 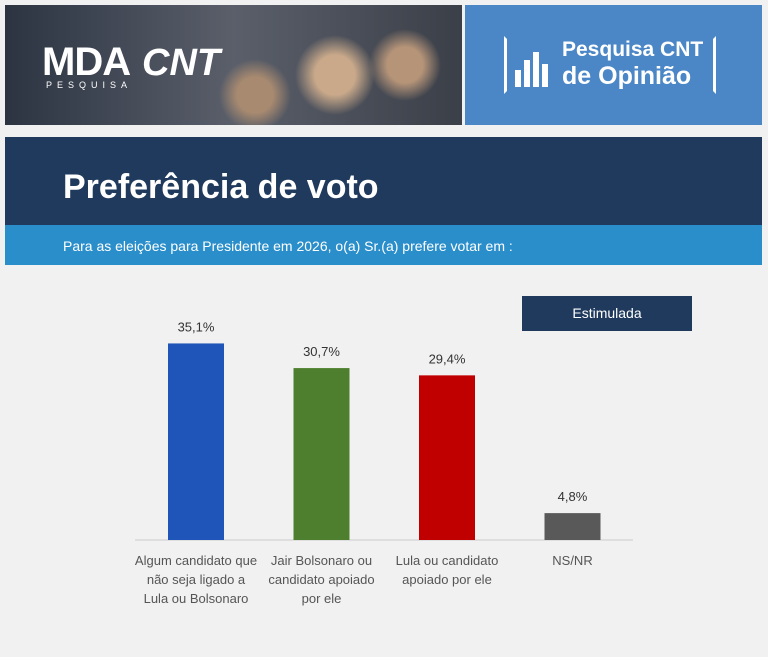 I want to click on category-label: NS/NR, so click(x=572, y=560).